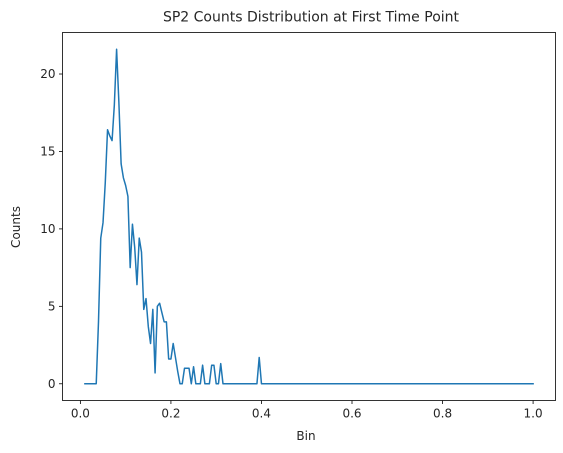 The image size is (563, 453). Describe the element at coordinates (80, 414) in the screenshot. I see `x-tick-label: 0.0` at that location.